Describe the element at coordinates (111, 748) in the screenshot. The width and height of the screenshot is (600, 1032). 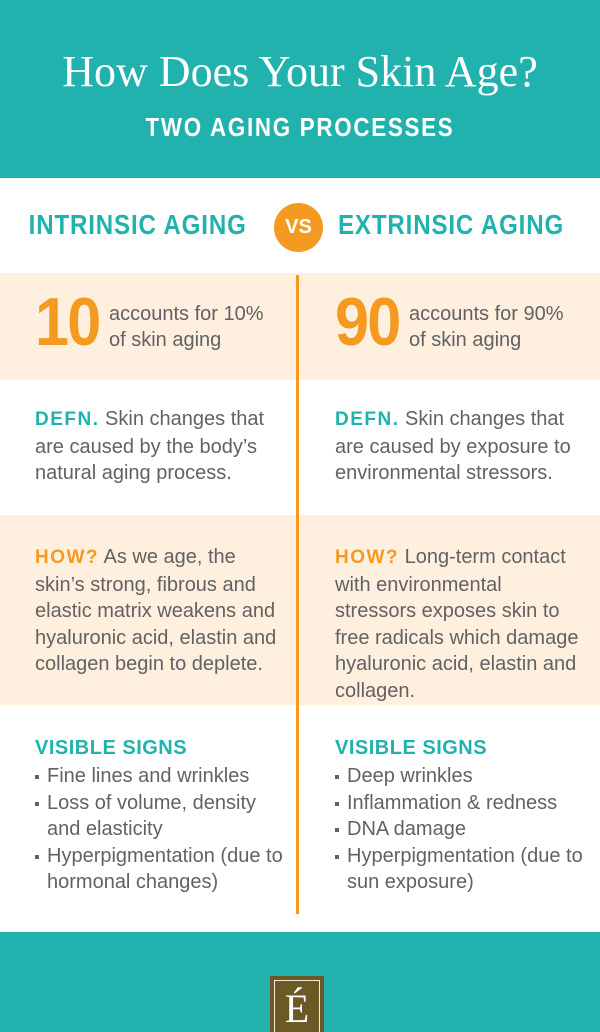
I see `intrinsic-signs-title: VISIBLE SIGNS` at that location.